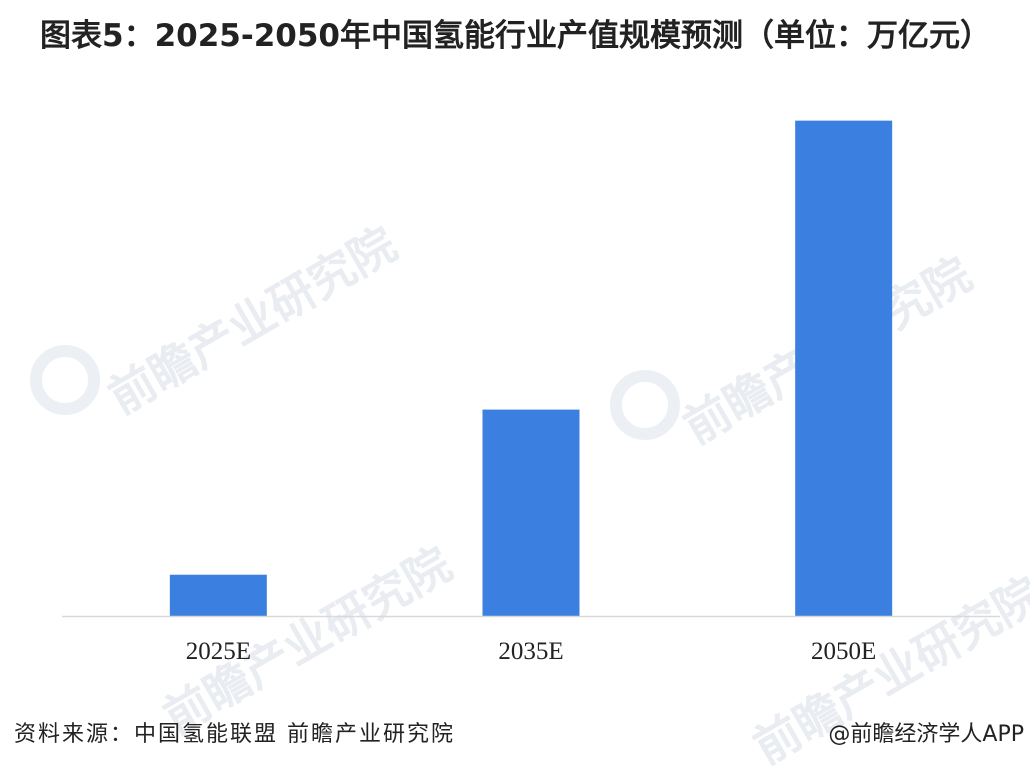 Image resolution: width=1030 pixels, height=777 pixels. Describe the element at coordinates (218, 651) in the screenshot. I see `x-tick-label: 2025E` at that location.